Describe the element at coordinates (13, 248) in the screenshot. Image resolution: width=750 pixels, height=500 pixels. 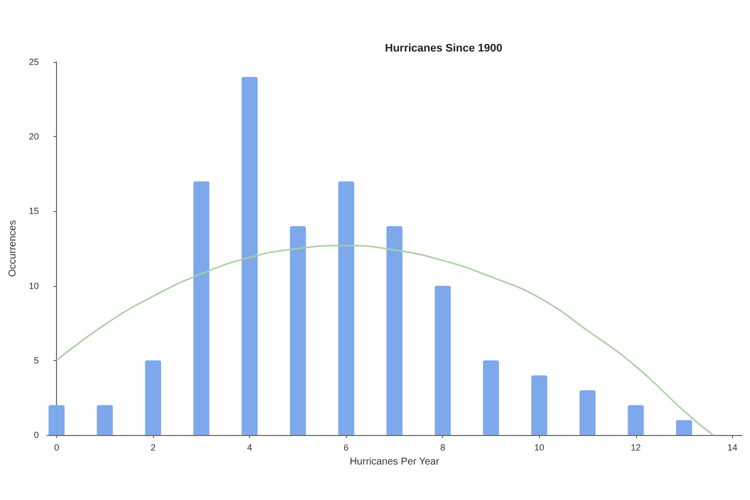
I see `y-axis-title: Occurrences` at that location.